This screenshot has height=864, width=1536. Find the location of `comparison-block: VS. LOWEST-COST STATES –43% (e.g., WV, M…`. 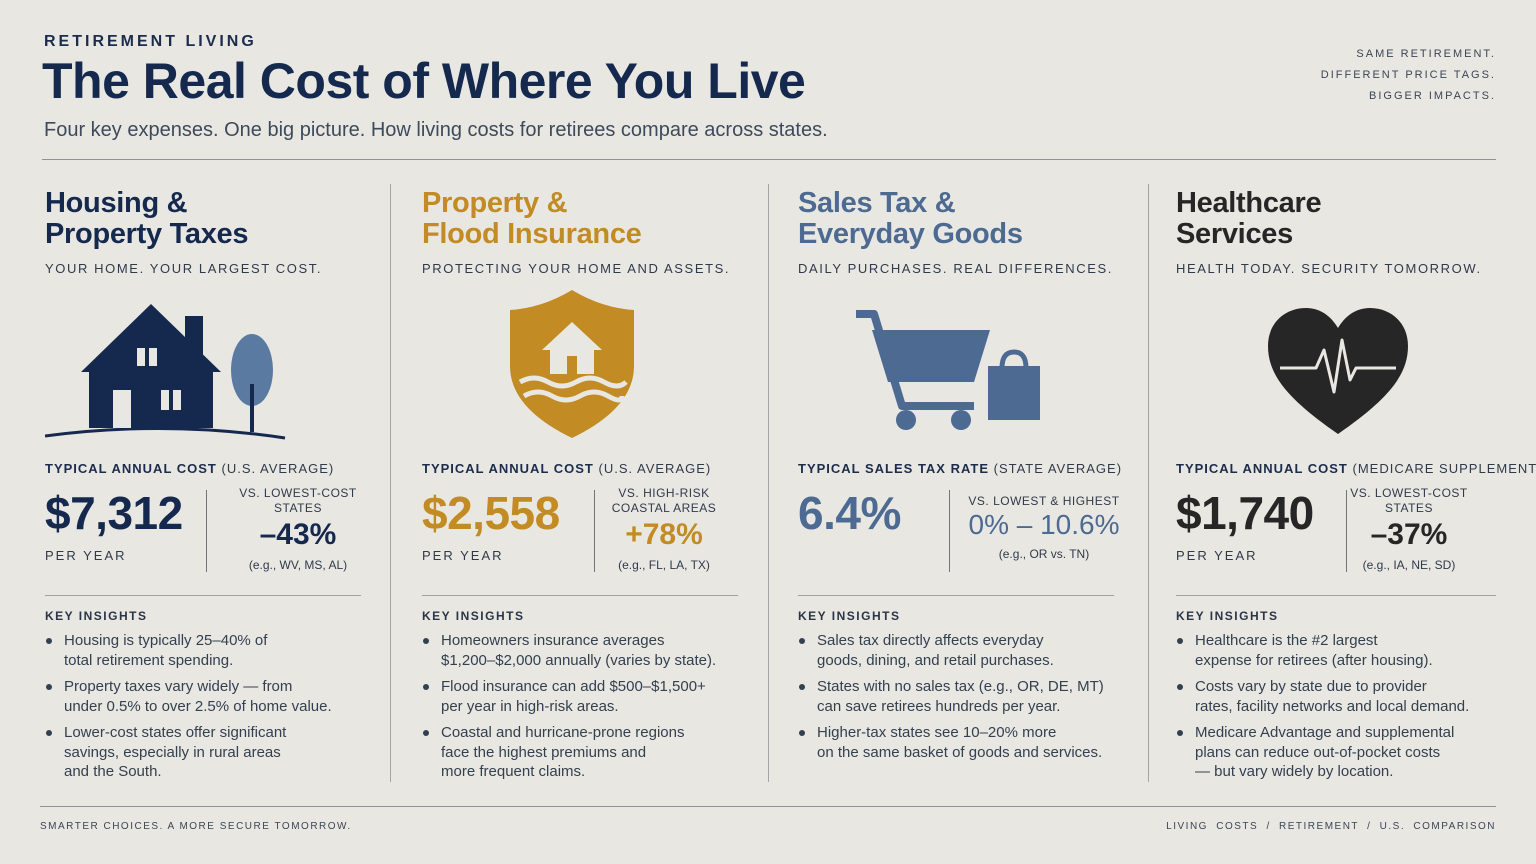

comparison-block: VS. LOWEST-COST STATES –43% (e.g., WV, M… is located at coordinates (298, 529).